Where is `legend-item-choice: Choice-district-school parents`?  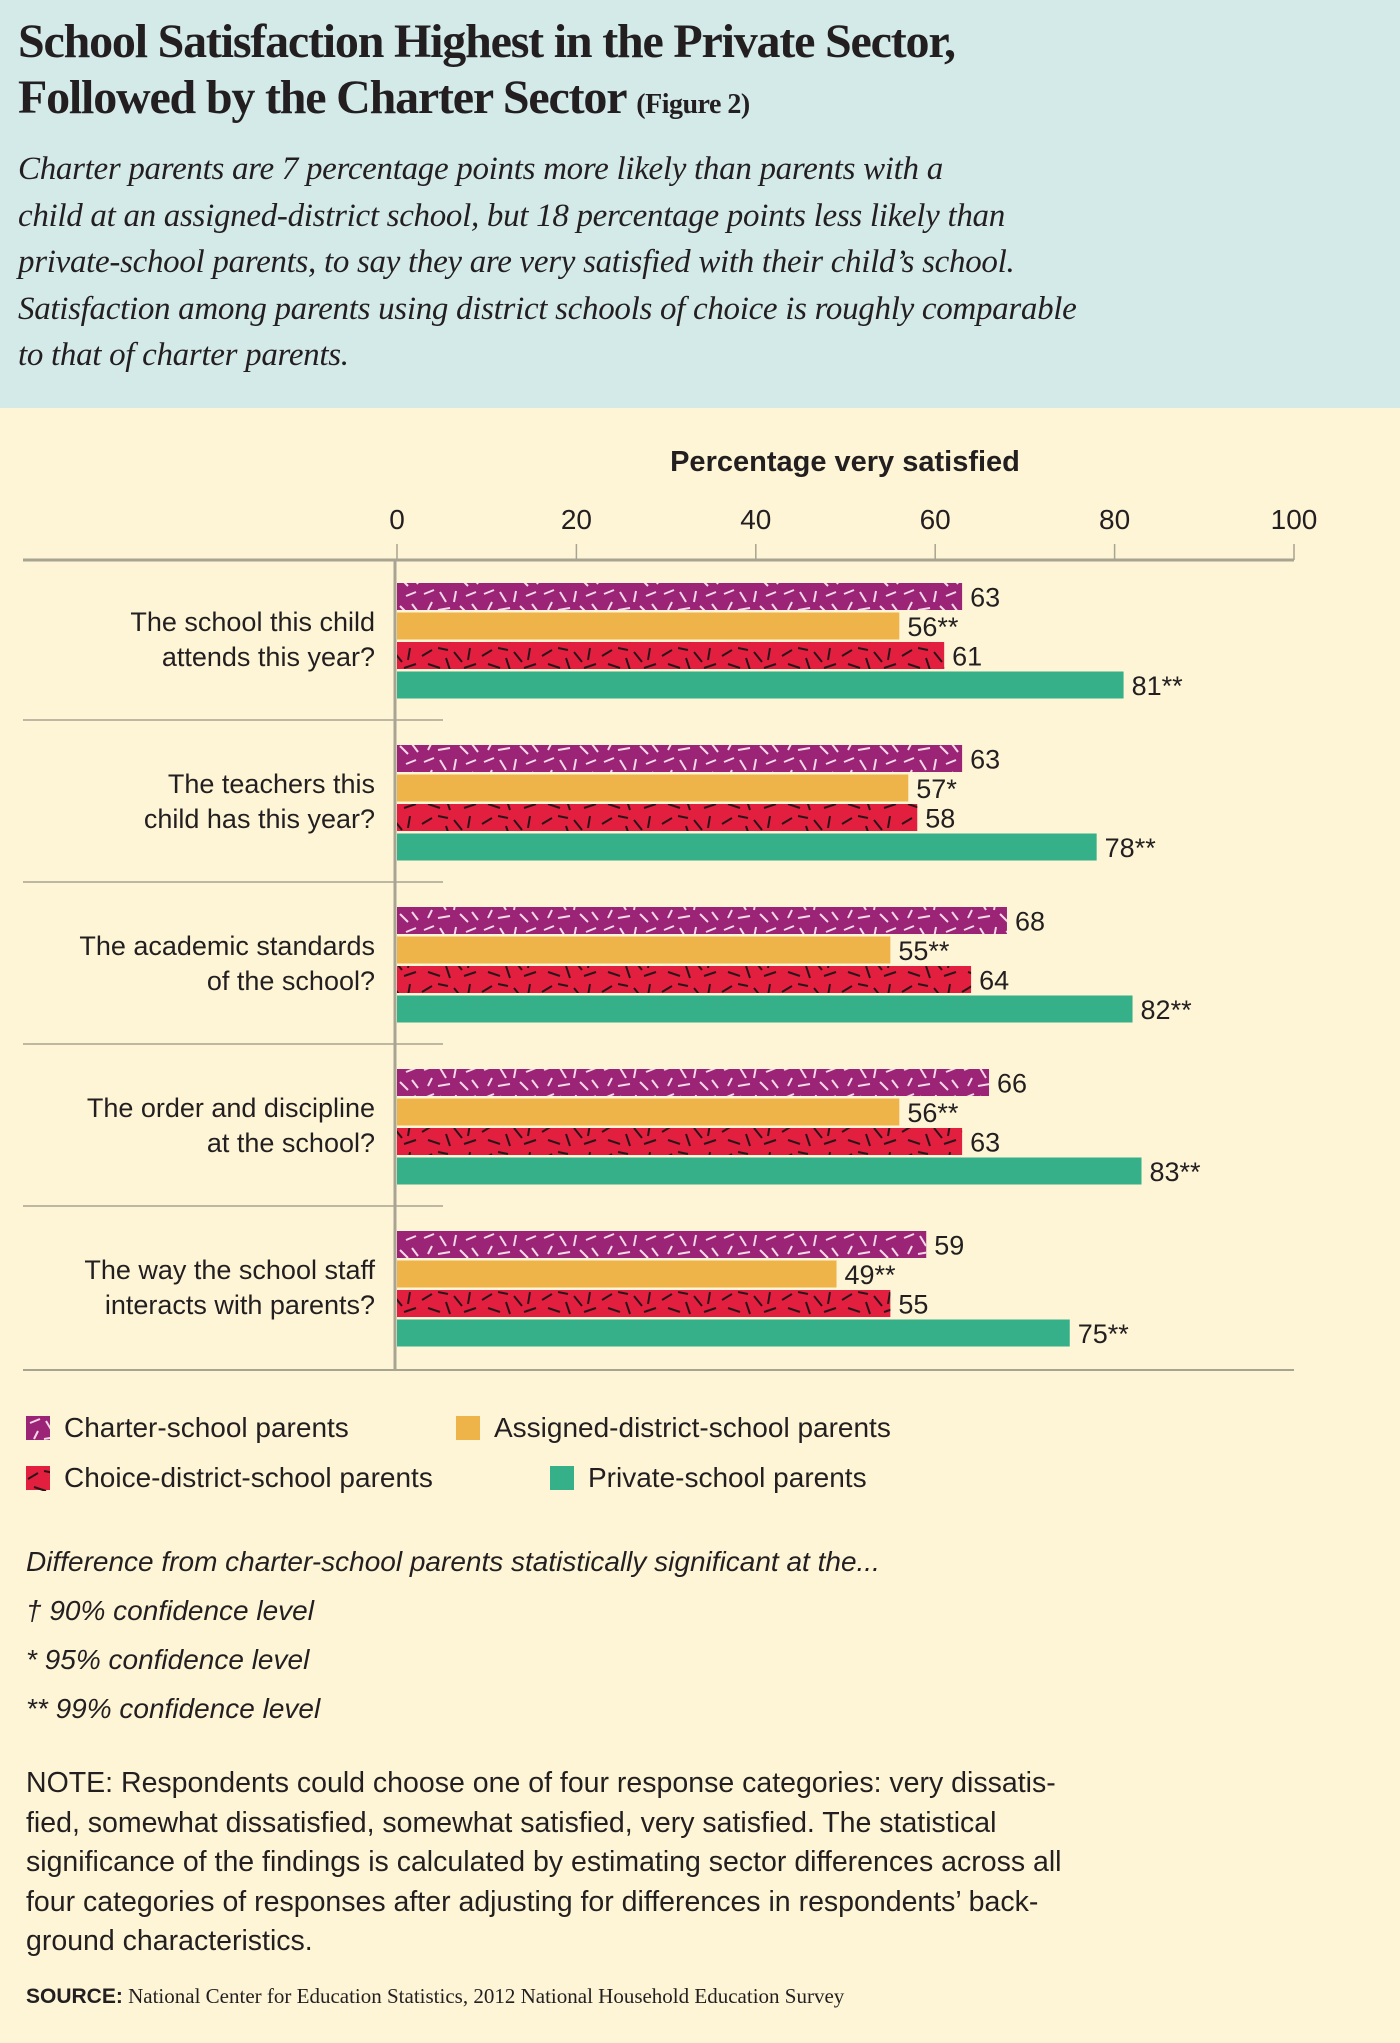 legend-item-choice: Choice-district-school parents is located at coordinates (229, 1478).